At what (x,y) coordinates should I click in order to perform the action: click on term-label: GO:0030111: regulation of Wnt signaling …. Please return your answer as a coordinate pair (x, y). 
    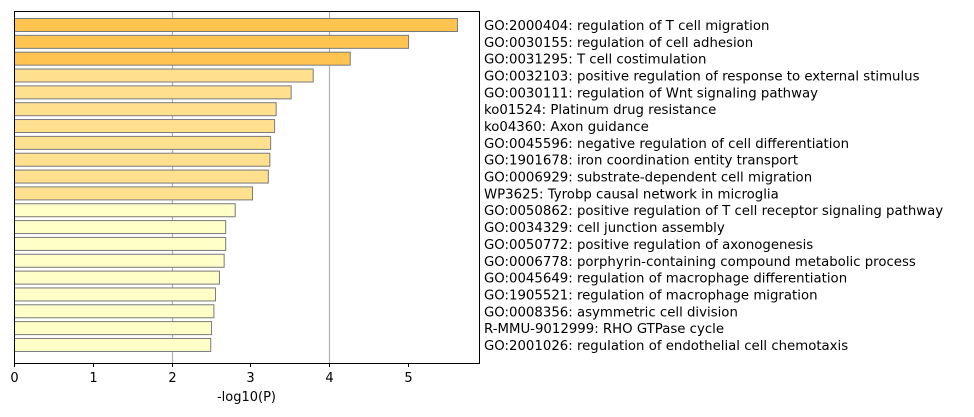
    Looking at the image, I should click on (651, 93).